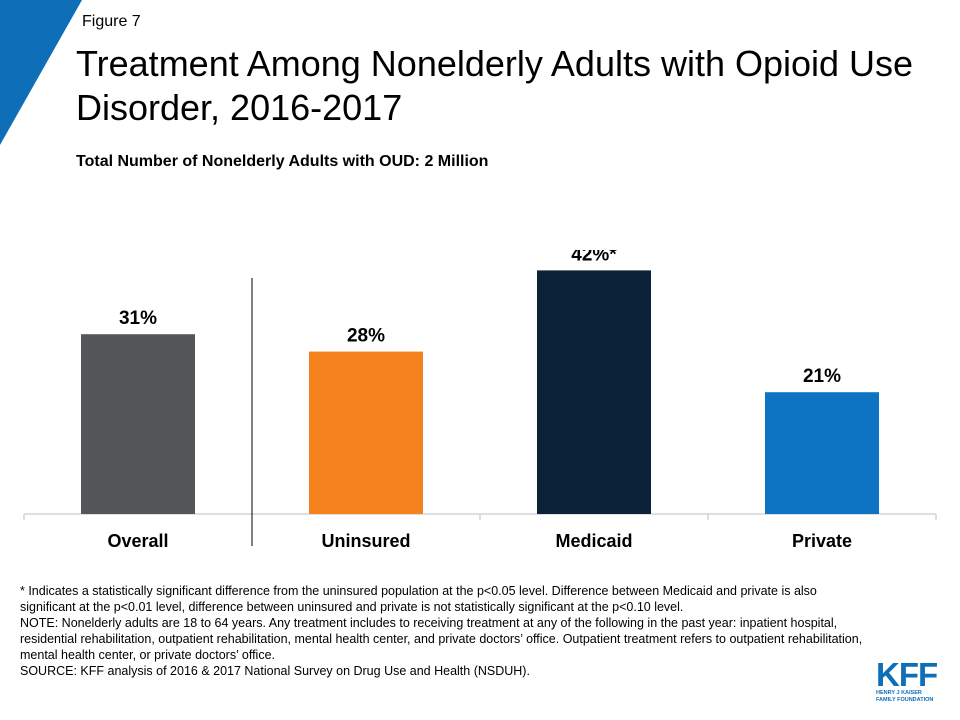  Describe the element at coordinates (822, 541) in the screenshot. I see `tick-label-private: Private` at that location.